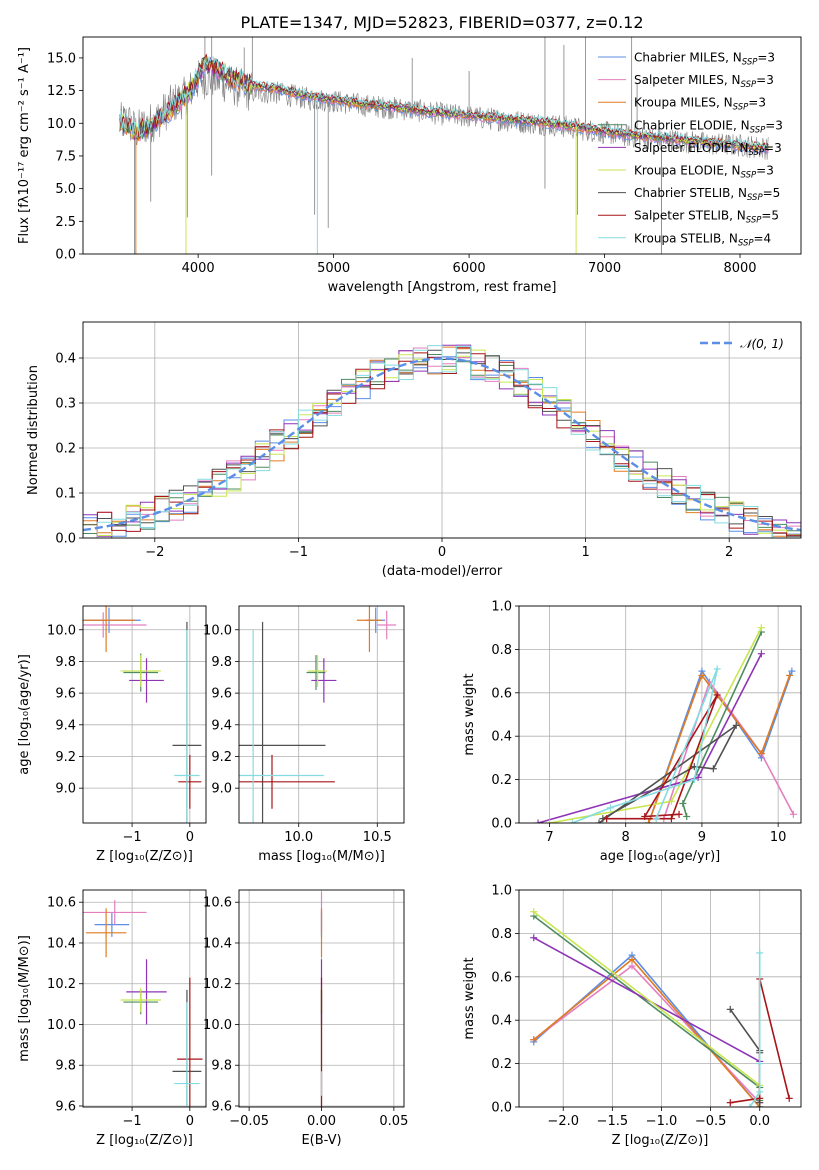 The width and height of the screenshot is (819, 1170). I want to click on y-tick-label: 15.0, so click(61, 58).